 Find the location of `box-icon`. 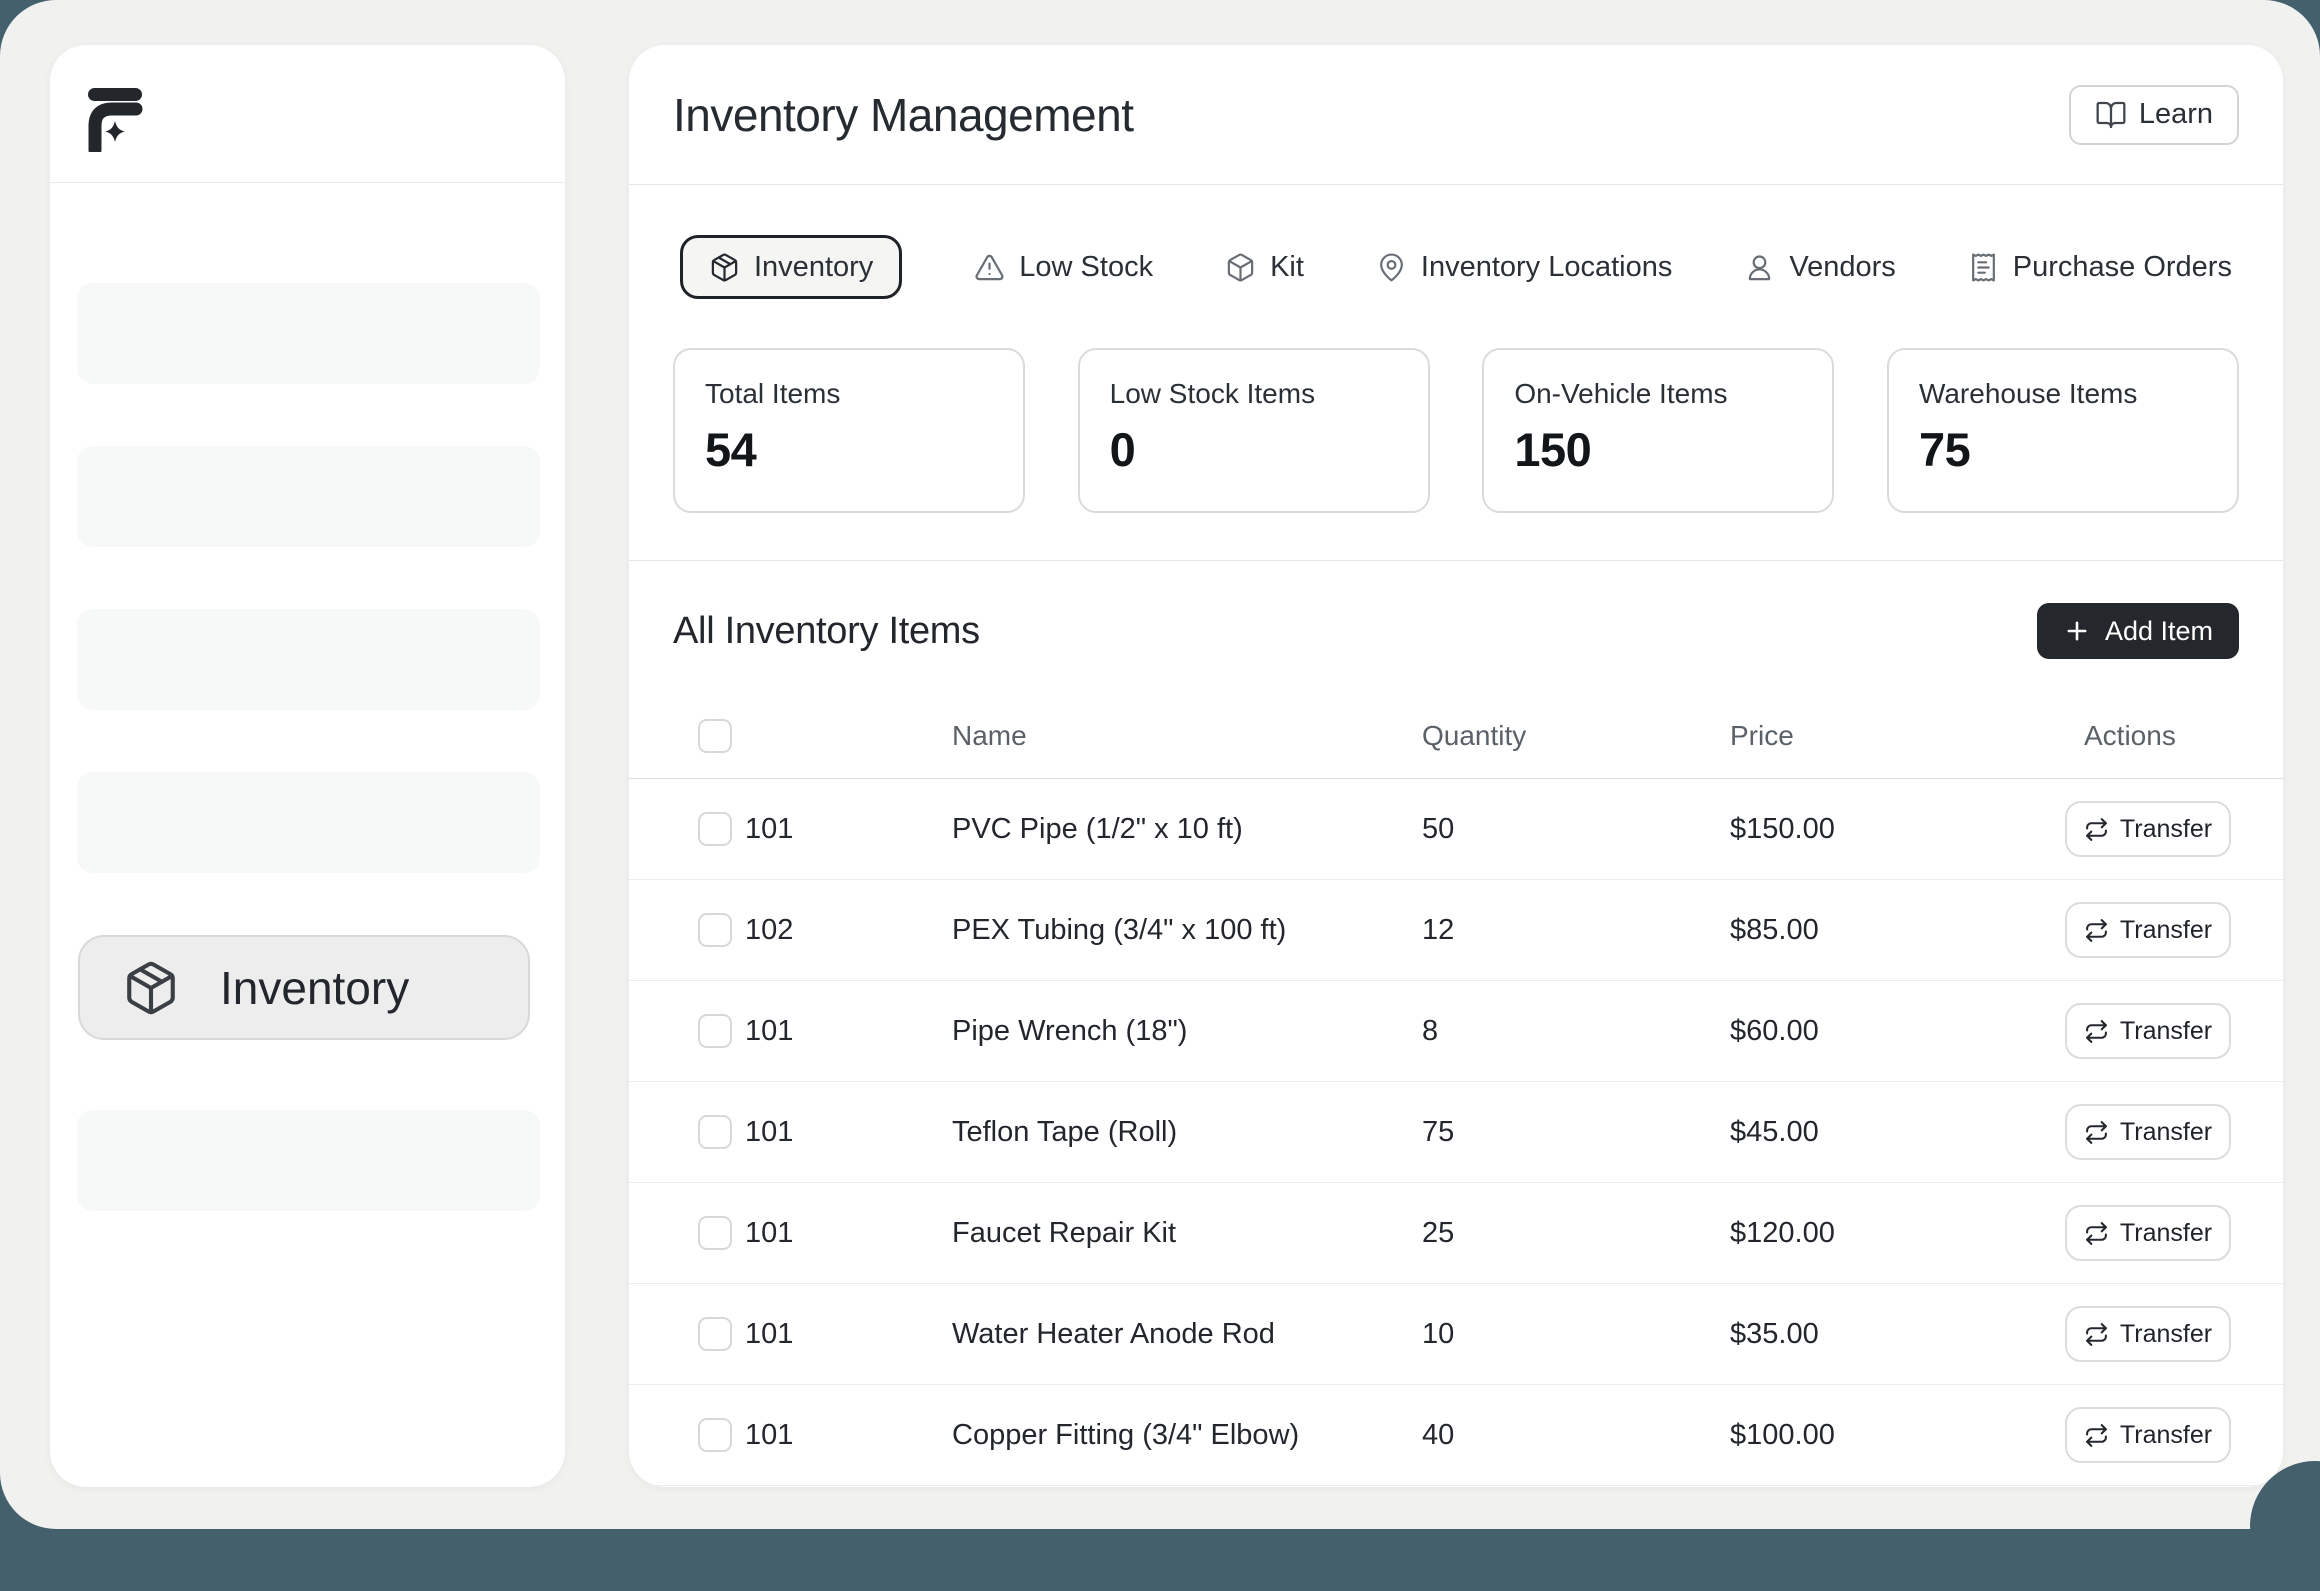

box-icon is located at coordinates (1240, 267).